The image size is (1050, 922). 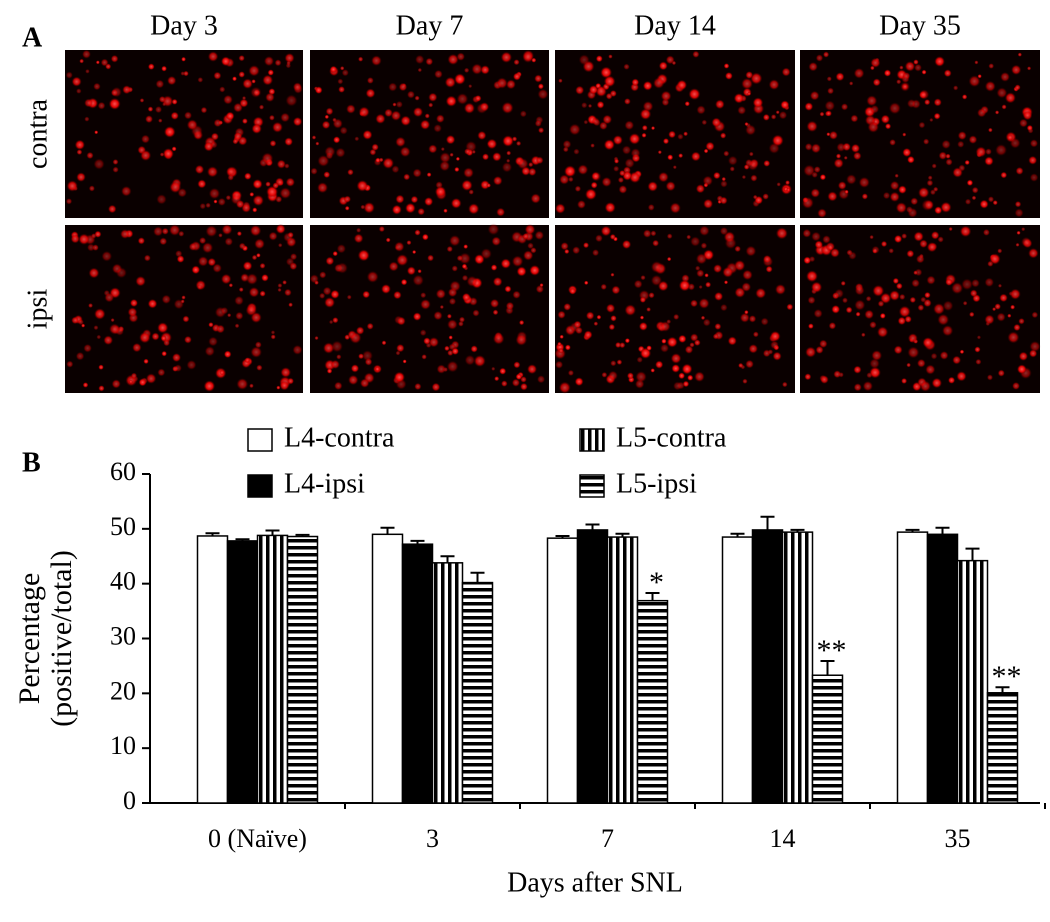 I want to click on bar, so click(x=797, y=667).